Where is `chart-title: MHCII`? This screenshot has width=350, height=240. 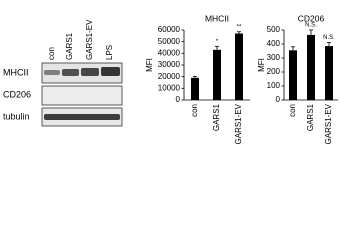
chart-title: MHCII is located at coordinates (217, 18).